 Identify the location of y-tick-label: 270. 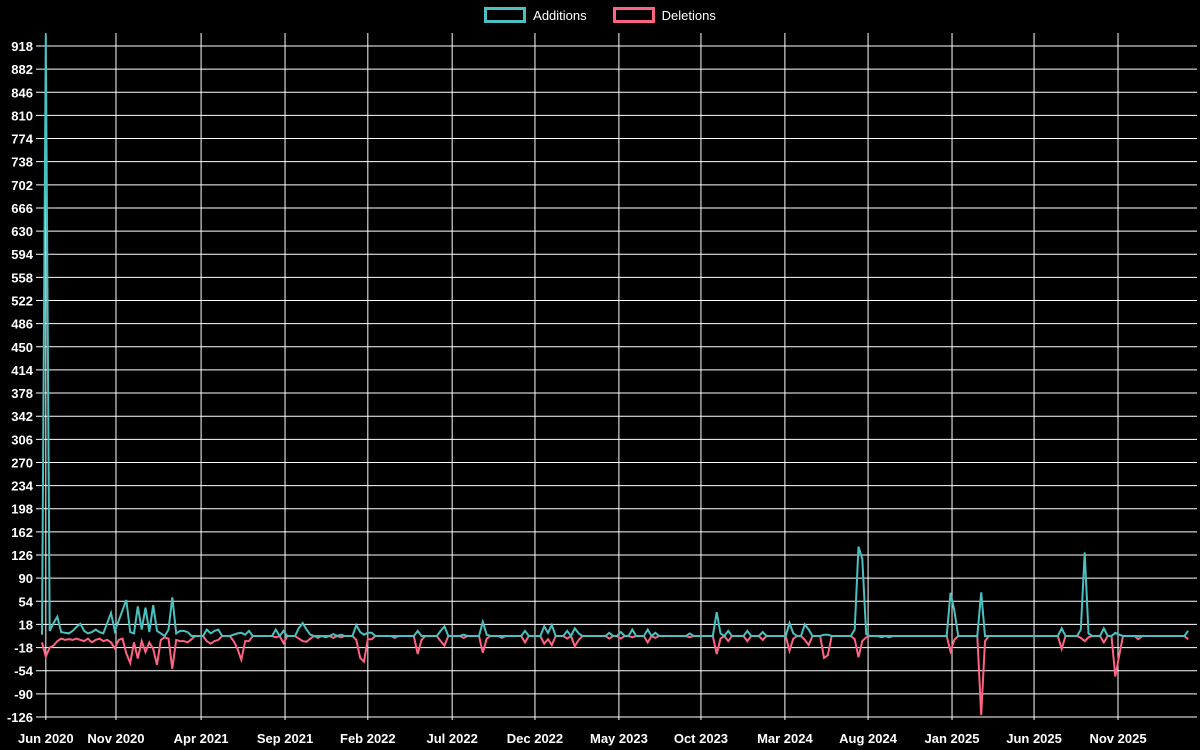
(22, 462).